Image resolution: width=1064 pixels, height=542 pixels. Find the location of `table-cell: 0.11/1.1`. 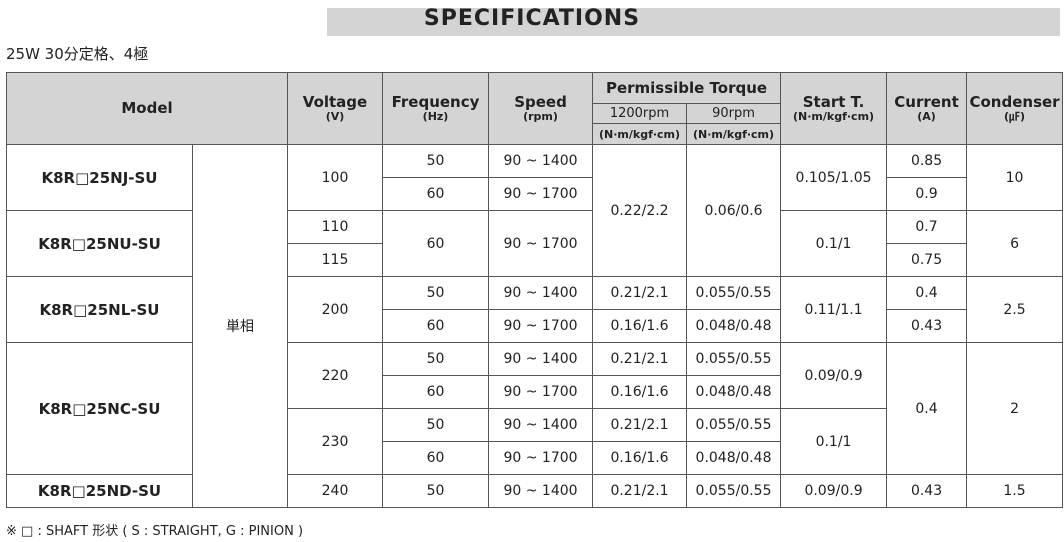

table-cell: 0.11/1.1 is located at coordinates (834, 309).